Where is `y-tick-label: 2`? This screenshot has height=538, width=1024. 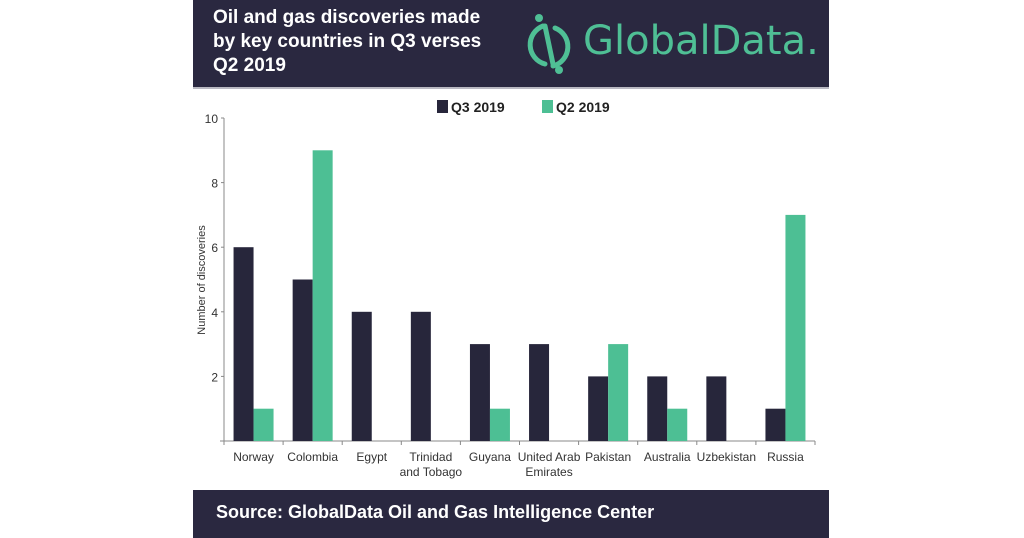
y-tick-label: 2 is located at coordinates (214, 377).